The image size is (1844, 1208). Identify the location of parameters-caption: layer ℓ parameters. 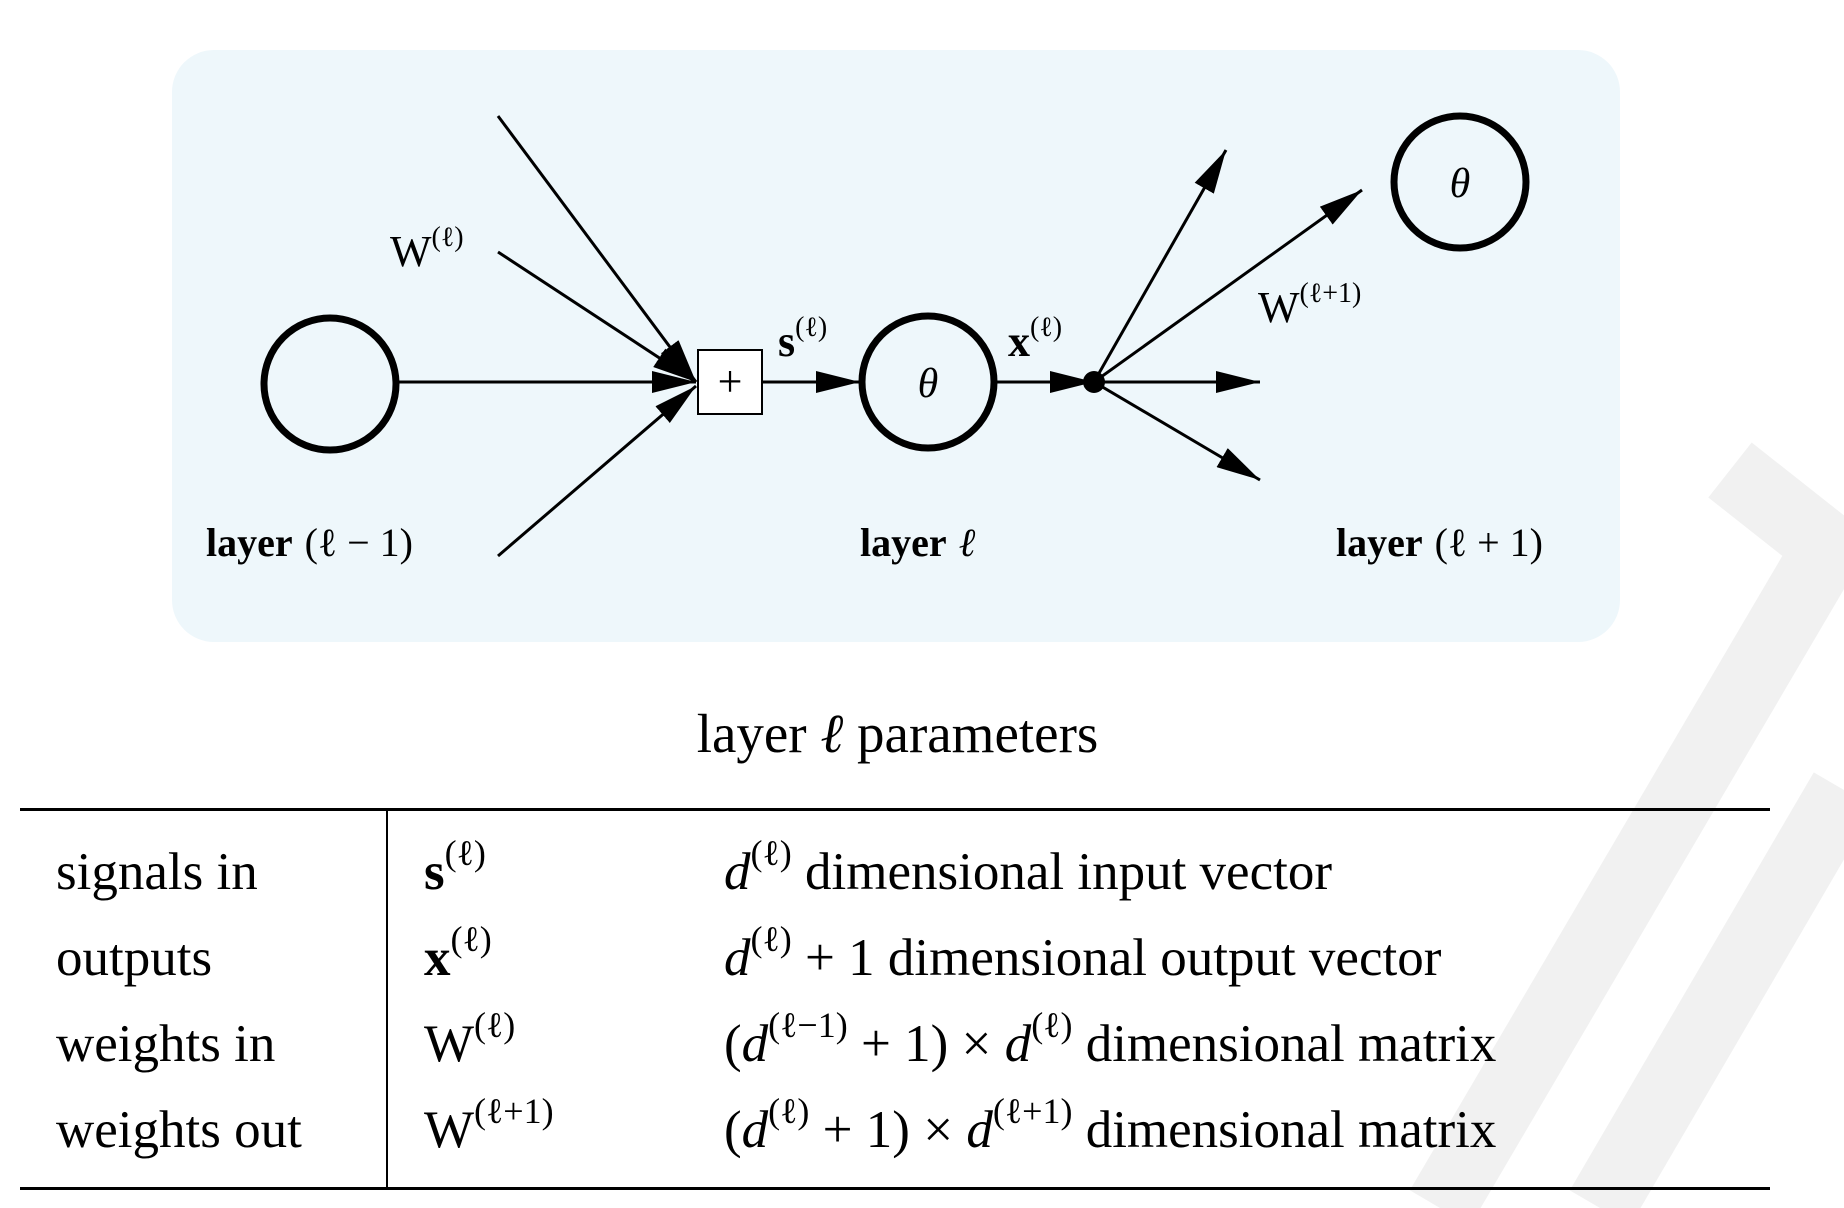
(897, 733).